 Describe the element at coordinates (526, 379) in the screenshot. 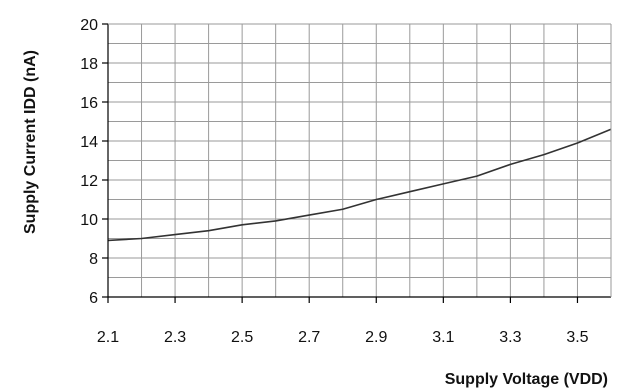

I see `x-axis-title: Supply Voltage (VDD)` at that location.